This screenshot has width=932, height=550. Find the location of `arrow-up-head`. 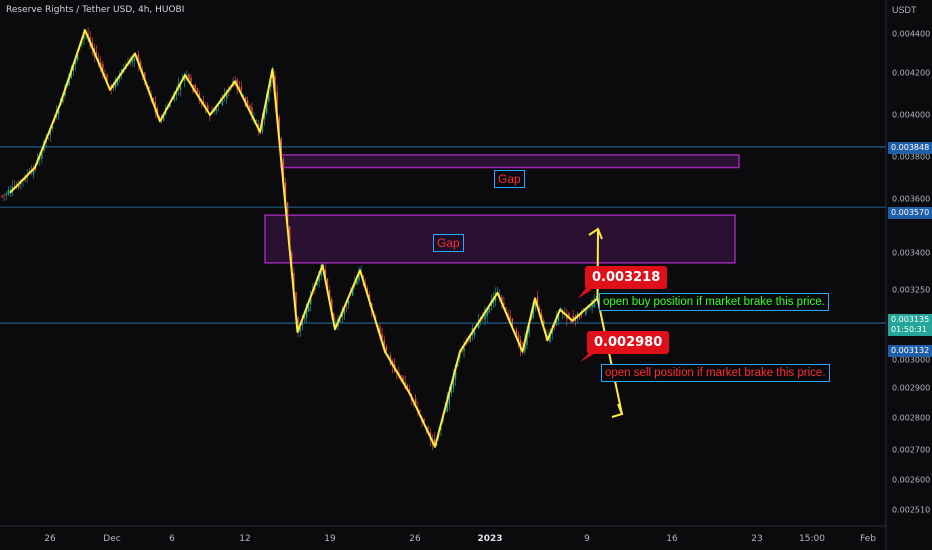

arrow-up-head is located at coordinates (595, 233).